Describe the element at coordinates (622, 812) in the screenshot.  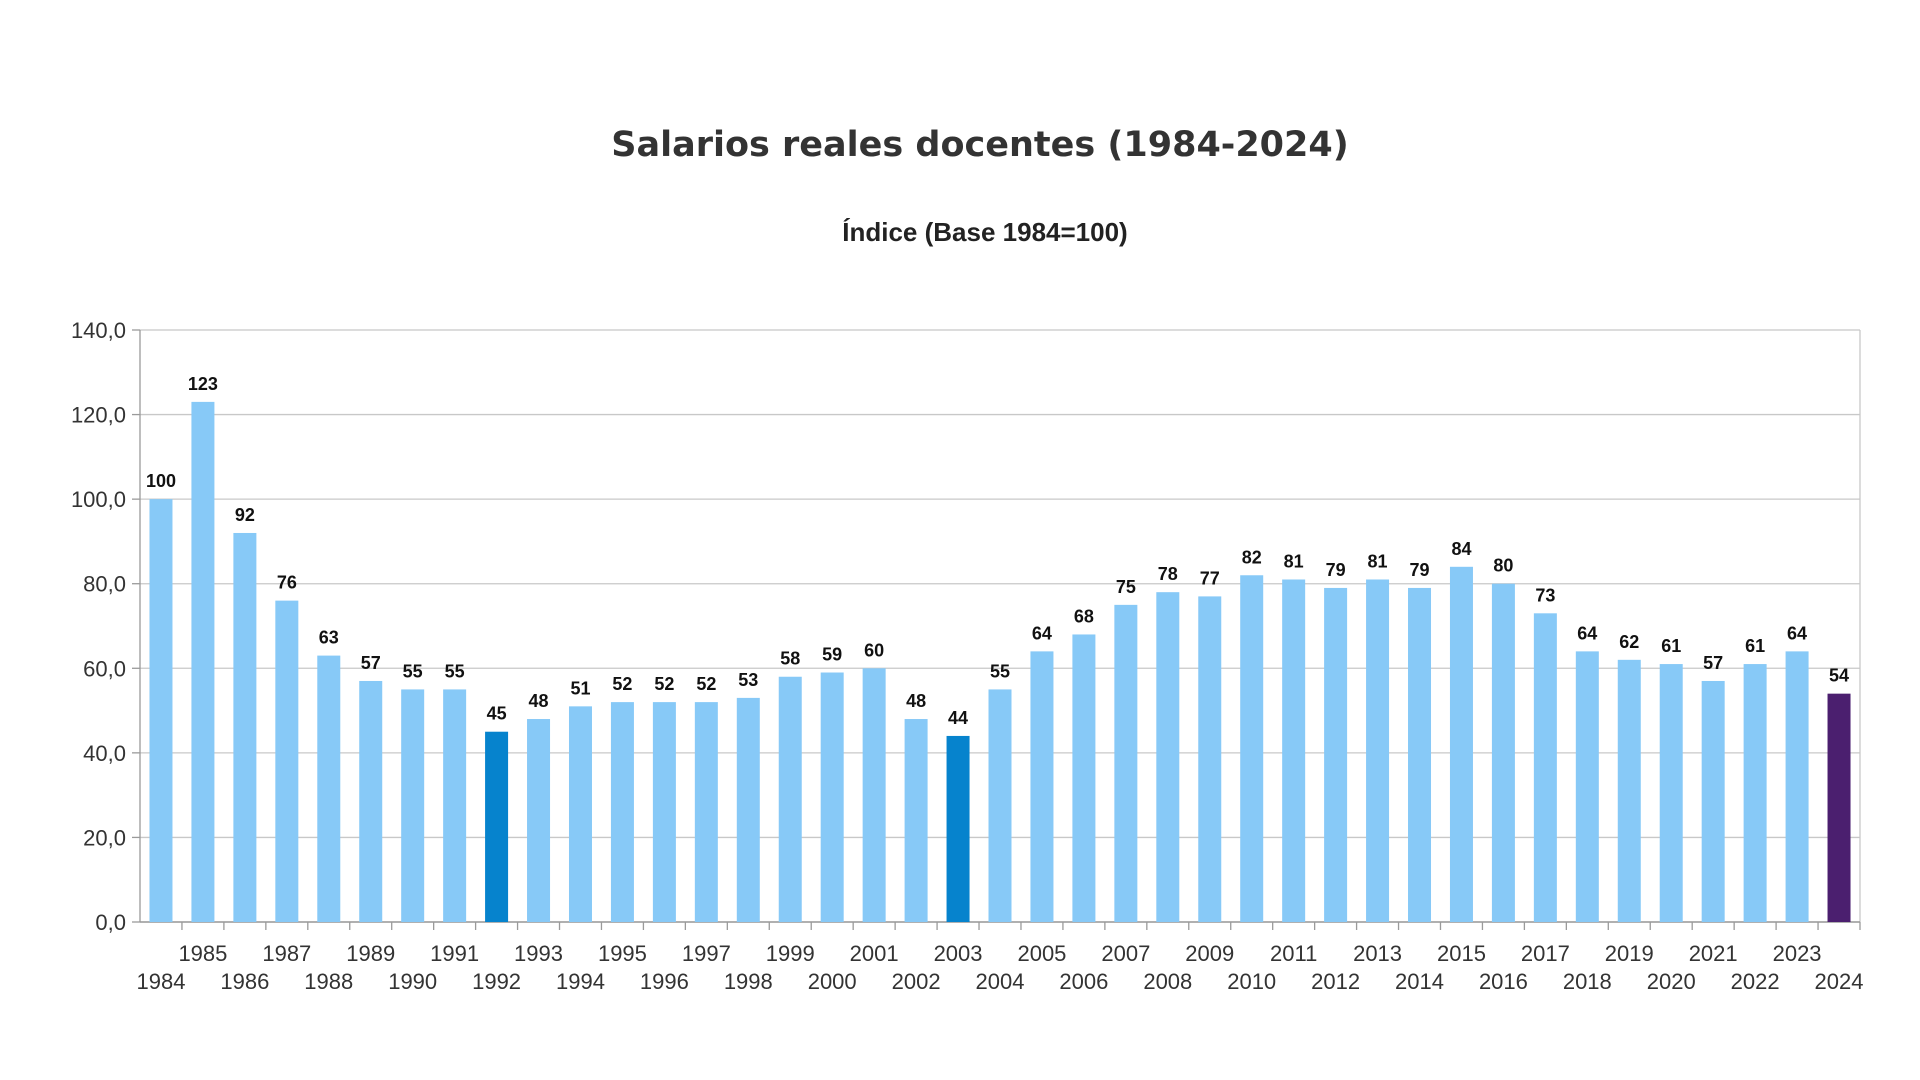
I see `bar-1995` at that location.